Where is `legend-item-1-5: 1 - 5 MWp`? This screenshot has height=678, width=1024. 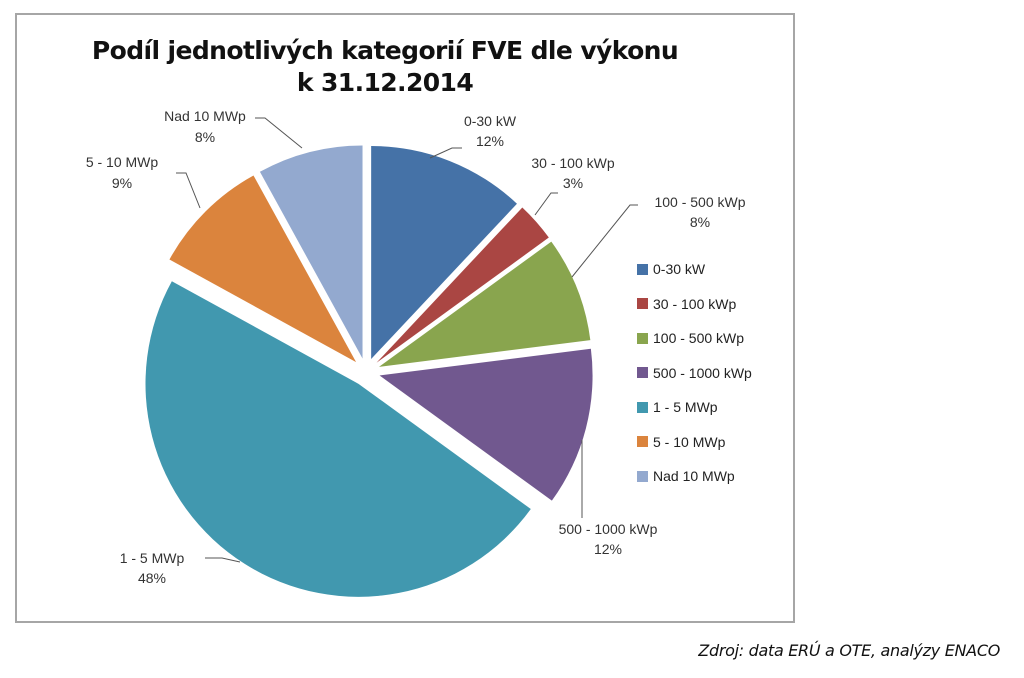 legend-item-1-5: 1 - 5 MWp is located at coordinates (694, 407).